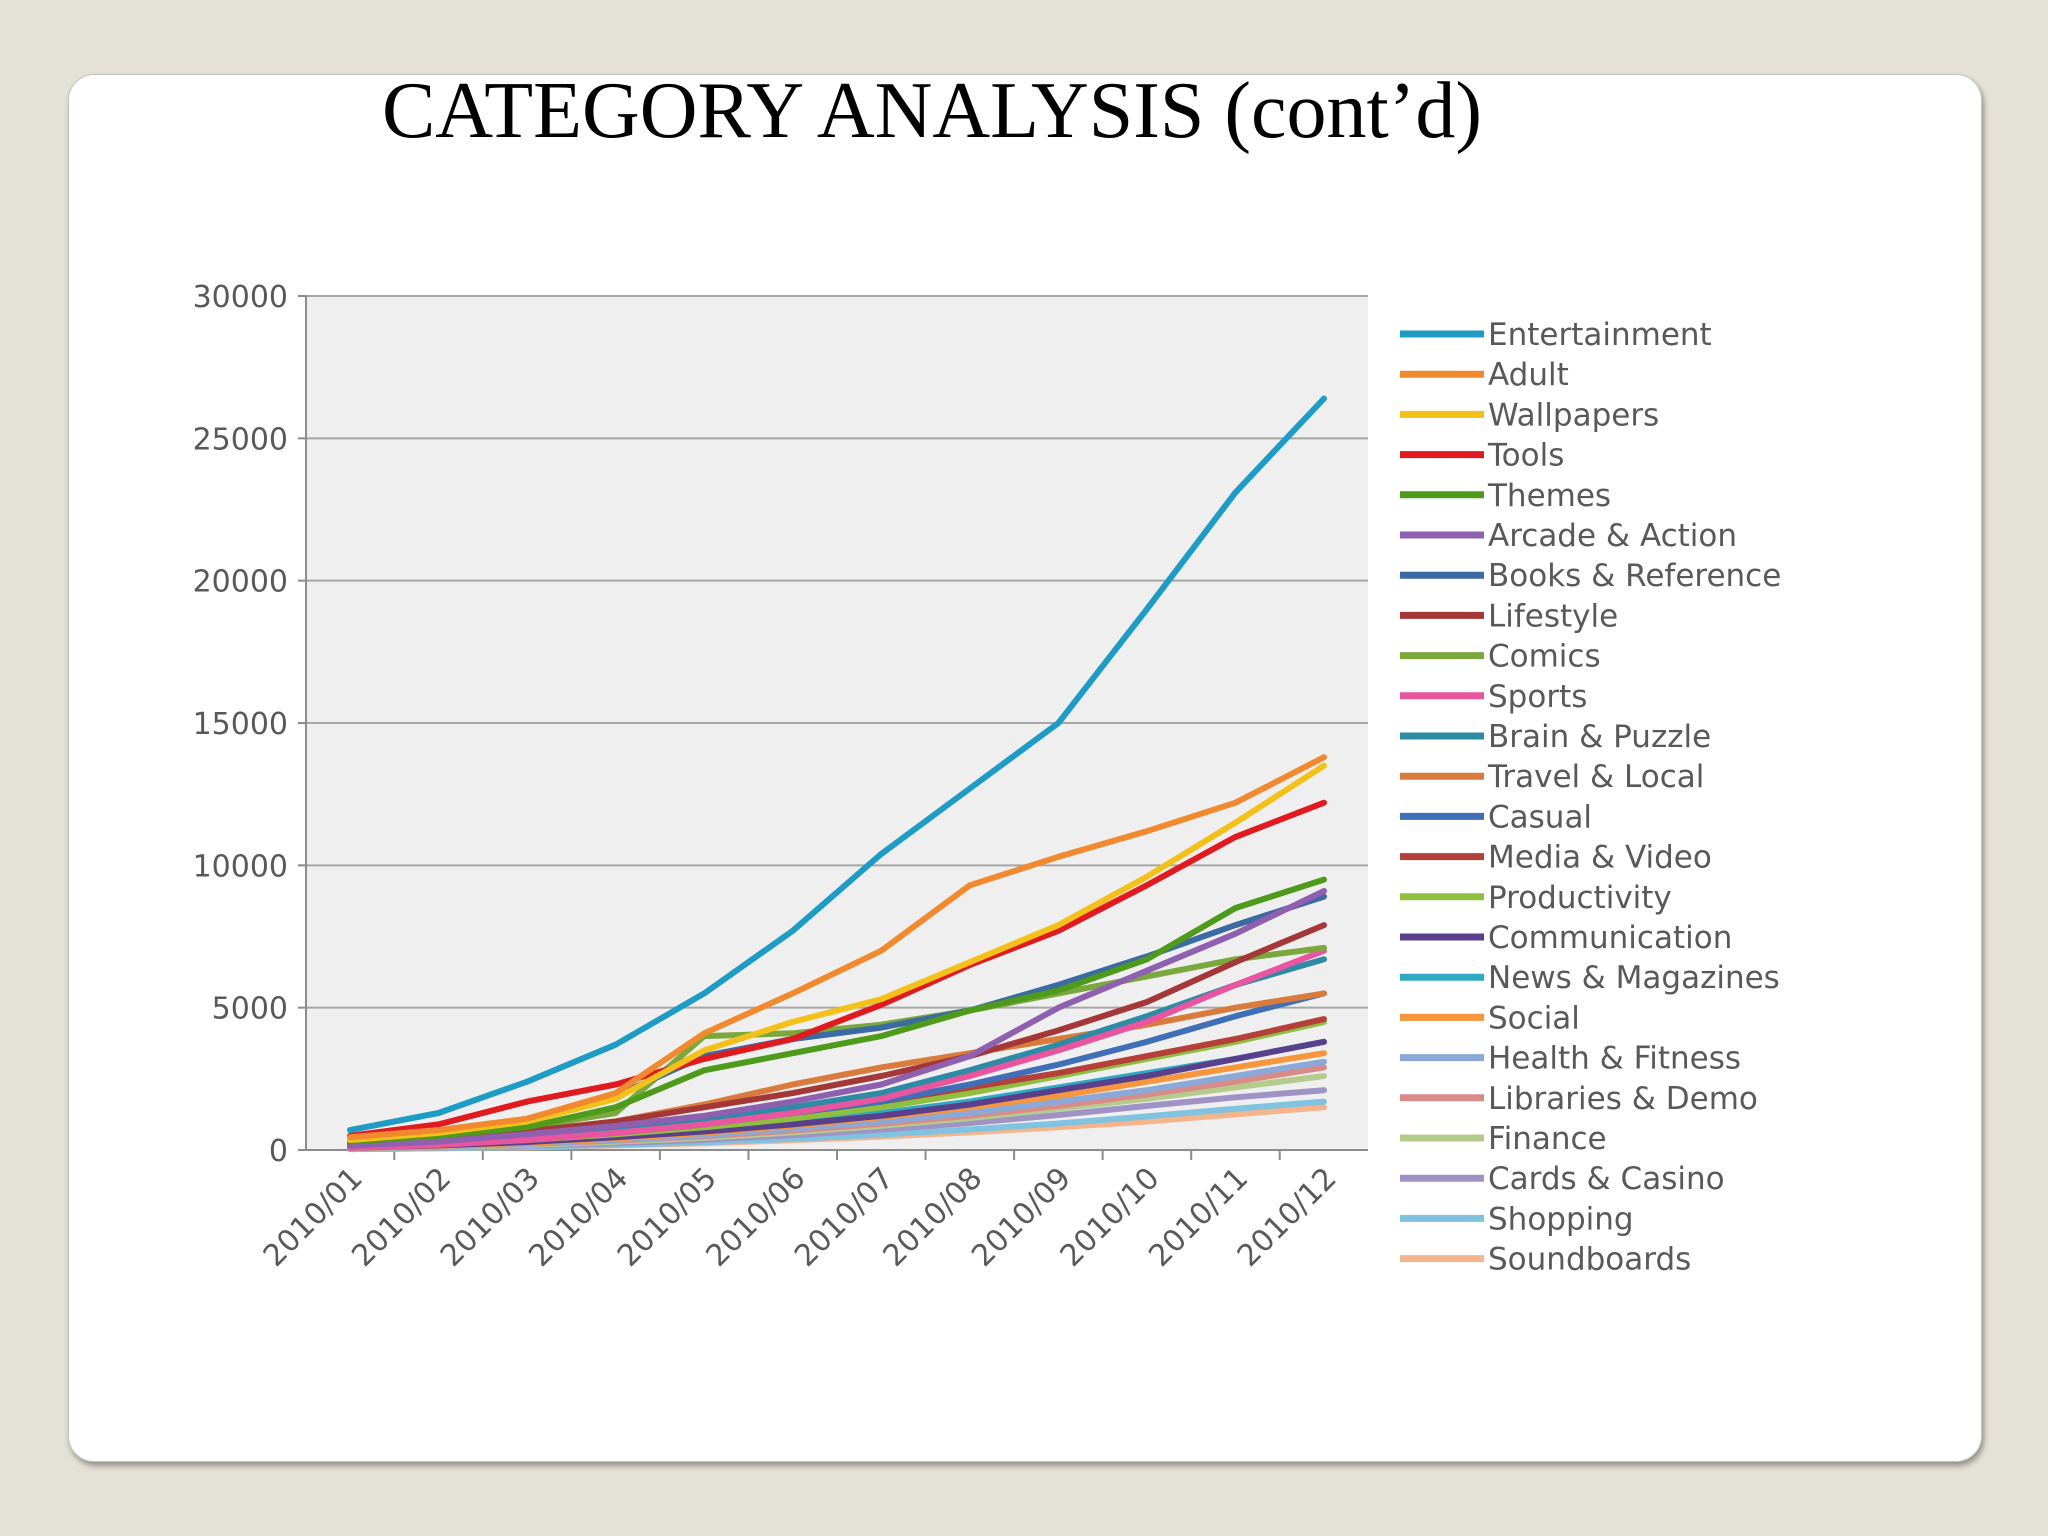 The image size is (2048, 1536). What do you see at coordinates (240, 297) in the screenshot?
I see `y-tick-label: 30000` at bounding box center [240, 297].